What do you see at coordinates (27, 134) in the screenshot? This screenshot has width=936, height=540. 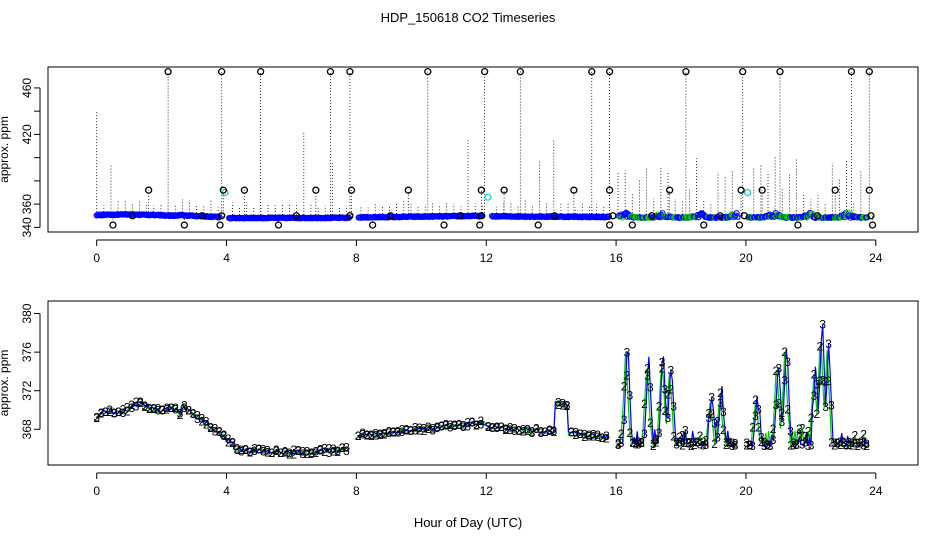 I see `y-tick-label: 420` at bounding box center [27, 134].